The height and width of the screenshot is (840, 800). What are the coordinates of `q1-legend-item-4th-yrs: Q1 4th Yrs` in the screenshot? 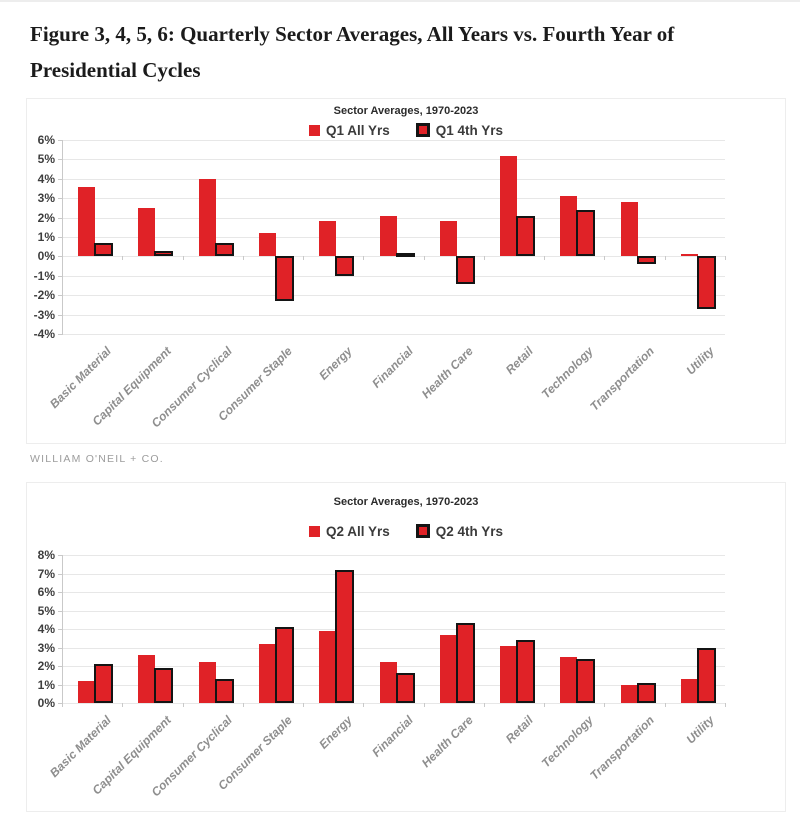 It's located at (459, 130).